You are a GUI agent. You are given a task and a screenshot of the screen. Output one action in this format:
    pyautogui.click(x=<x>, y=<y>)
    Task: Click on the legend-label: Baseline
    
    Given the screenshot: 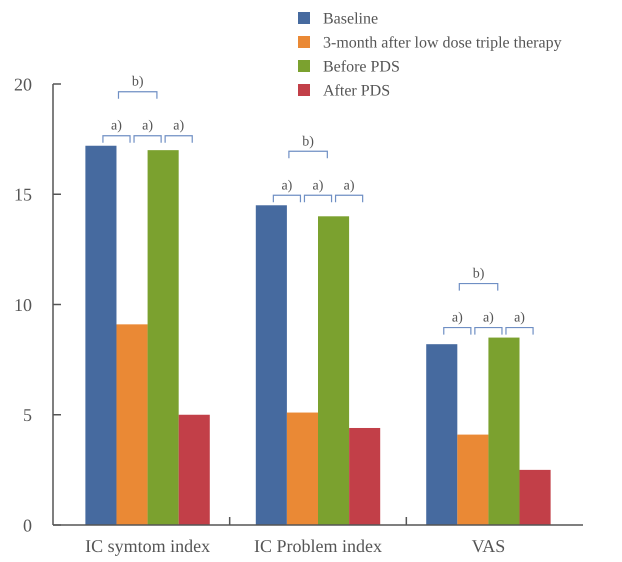 What is the action you would take?
    pyautogui.click(x=350, y=19)
    